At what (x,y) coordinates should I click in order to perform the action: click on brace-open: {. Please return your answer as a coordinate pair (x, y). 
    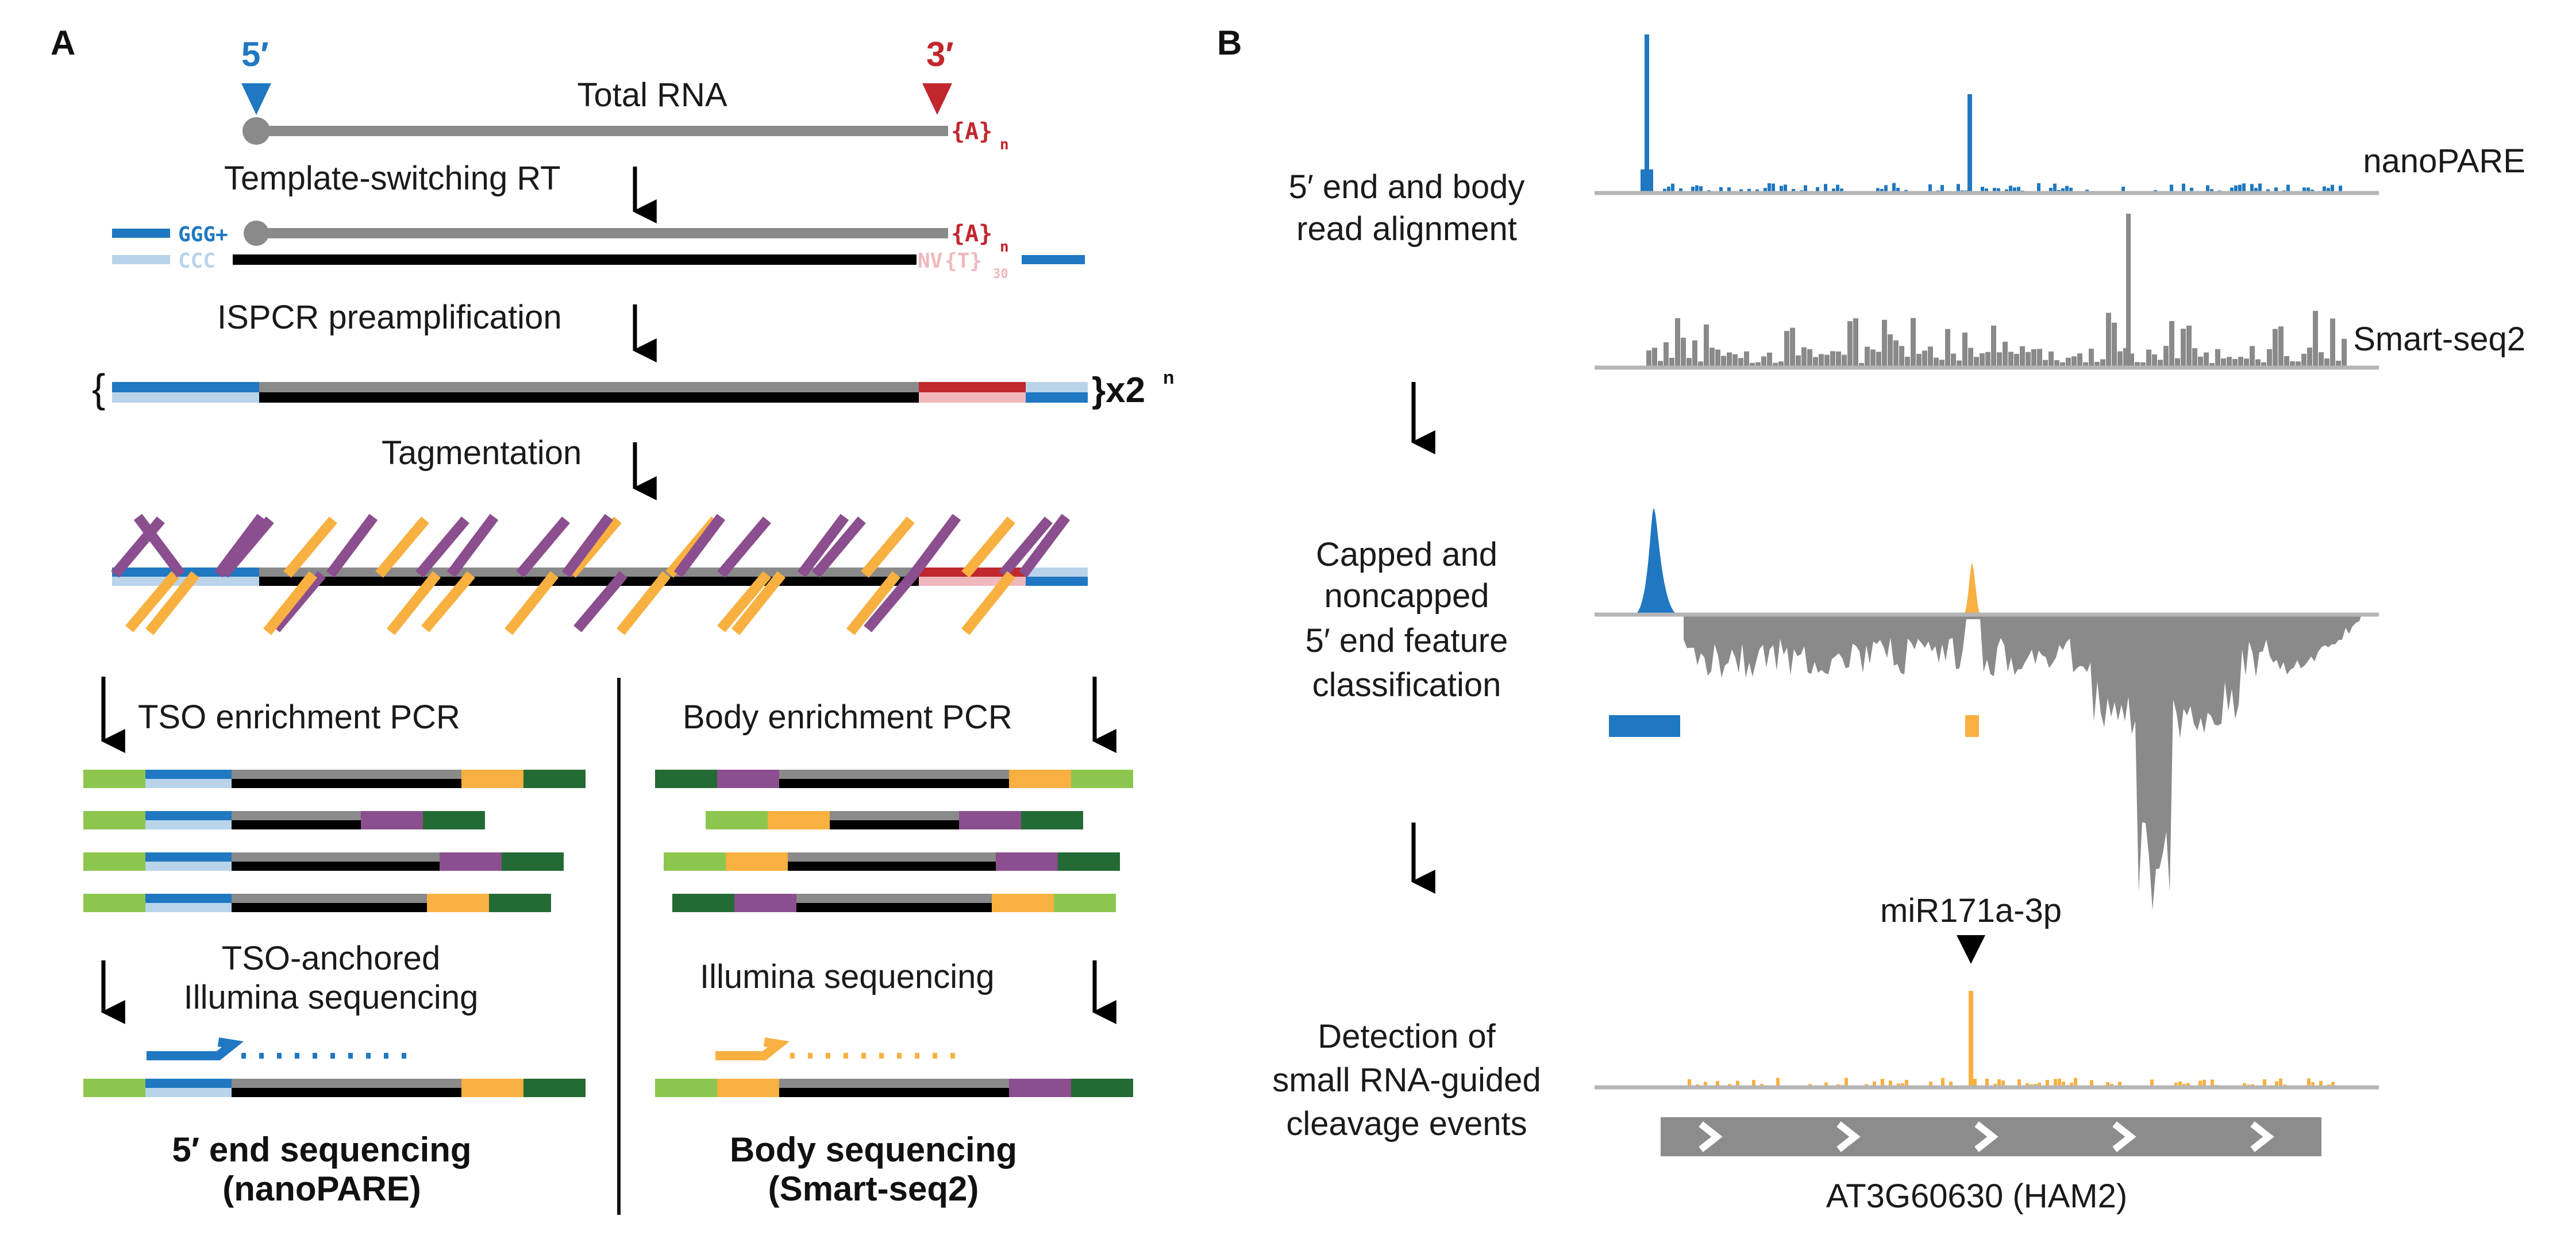
    Looking at the image, I should click on (98, 388).